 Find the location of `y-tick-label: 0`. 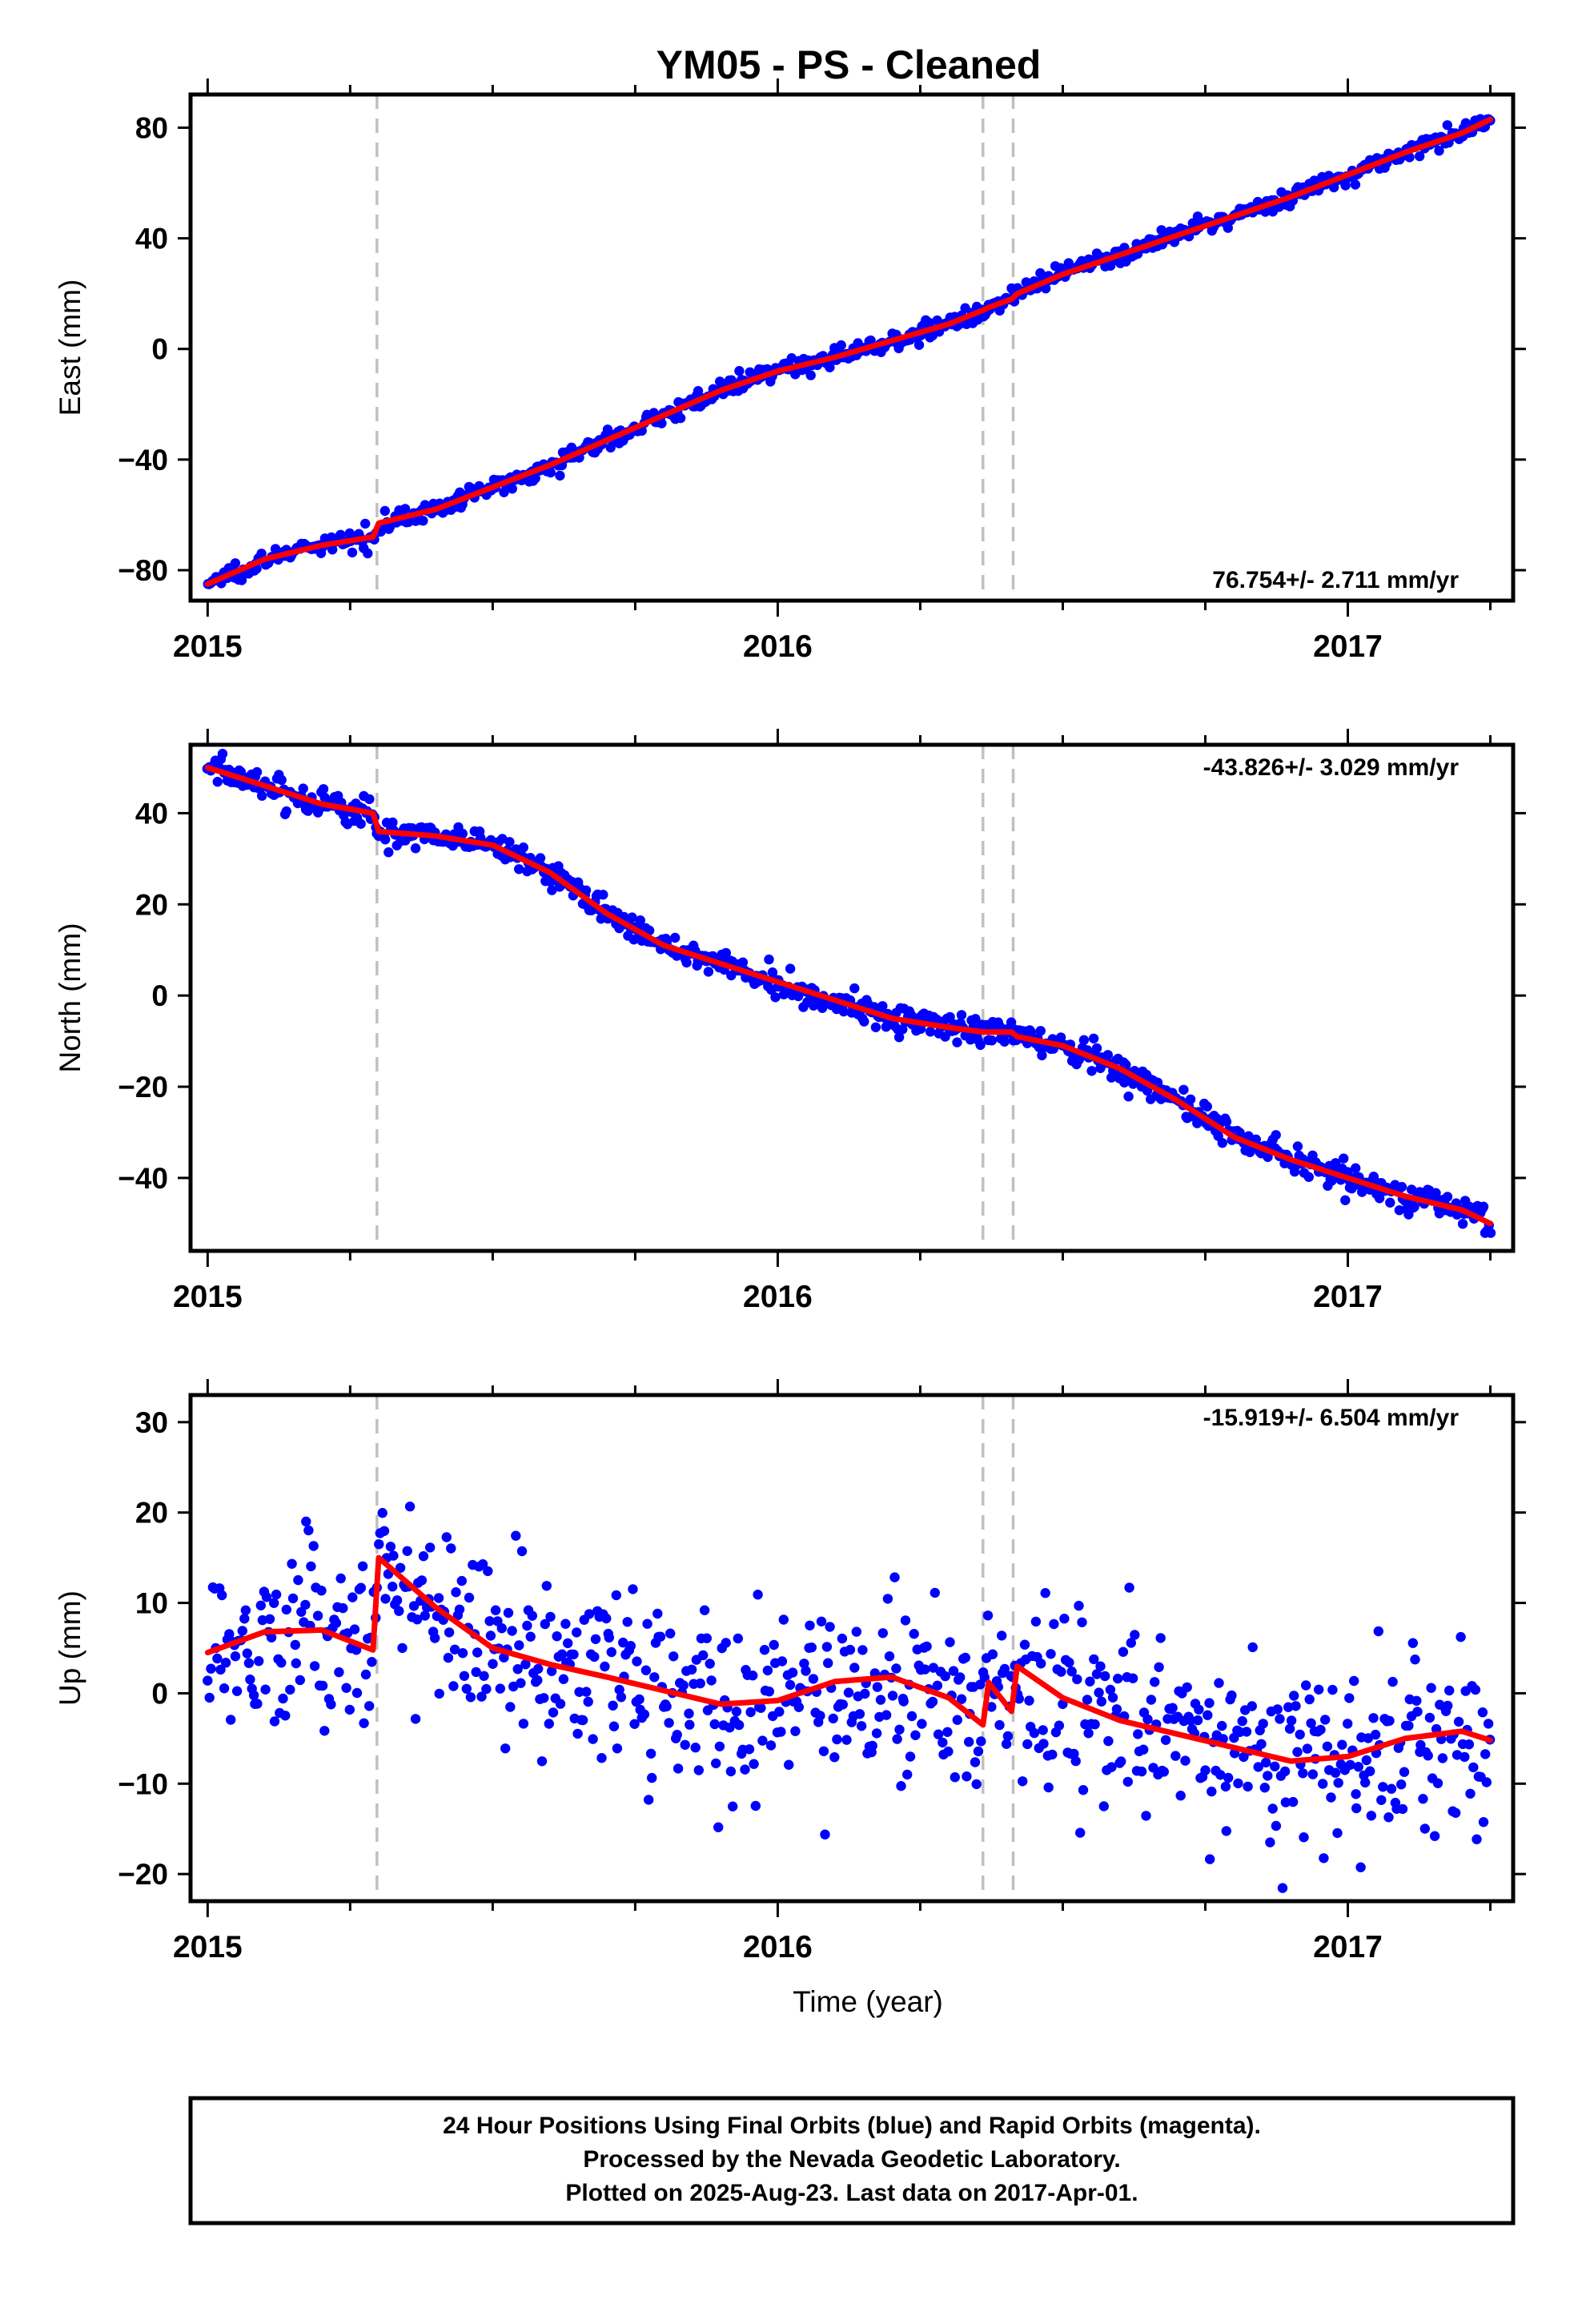

y-tick-label: 0 is located at coordinates (159, 1694).